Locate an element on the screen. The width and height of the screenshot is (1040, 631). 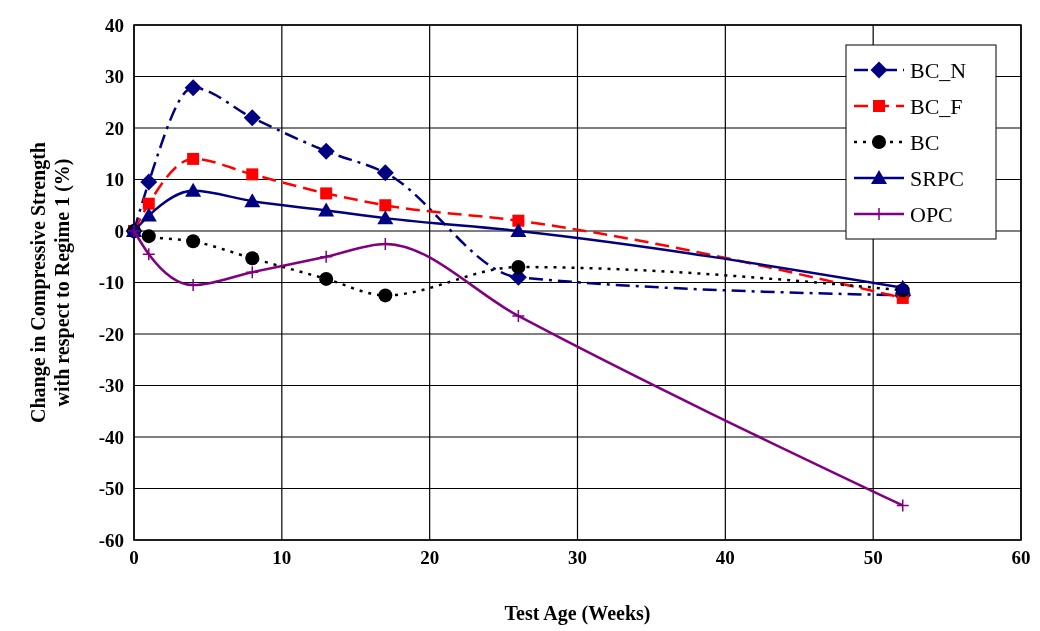
legend-label: BC is located at coordinates (925, 142).